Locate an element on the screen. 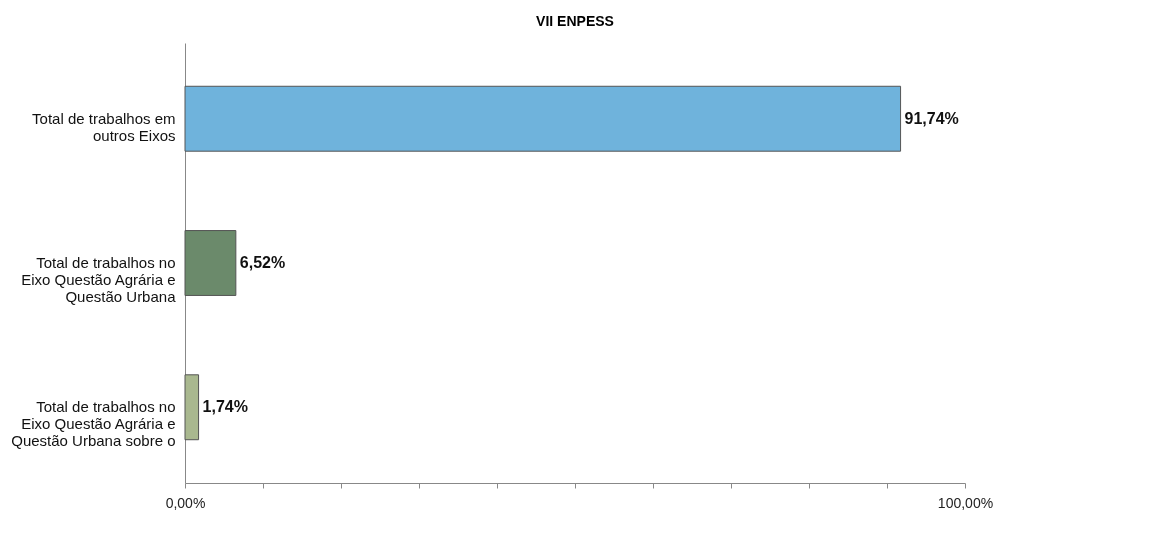 Image resolution: width=1153 pixels, height=544 pixels. data-label: 91,74% is located at coordinates (931, 118).